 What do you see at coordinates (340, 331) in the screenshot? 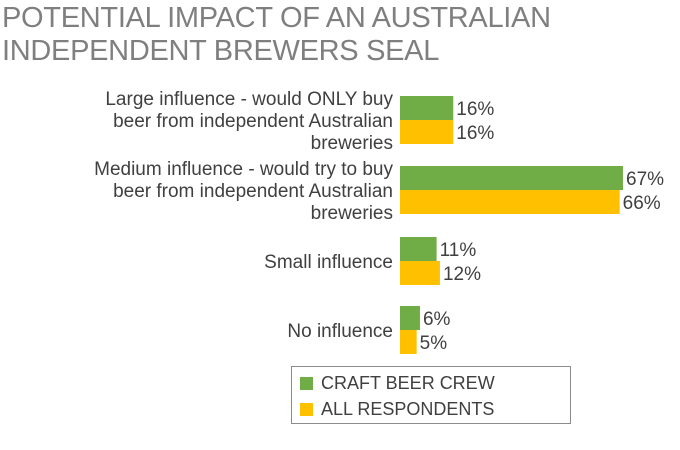
I see `category-label: No influence` at bounding box center [340, 331].